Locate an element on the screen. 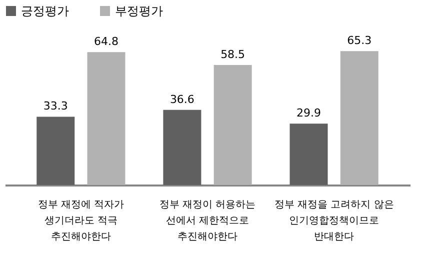  data-label: 65.3 is located at coordinates (359, 41).